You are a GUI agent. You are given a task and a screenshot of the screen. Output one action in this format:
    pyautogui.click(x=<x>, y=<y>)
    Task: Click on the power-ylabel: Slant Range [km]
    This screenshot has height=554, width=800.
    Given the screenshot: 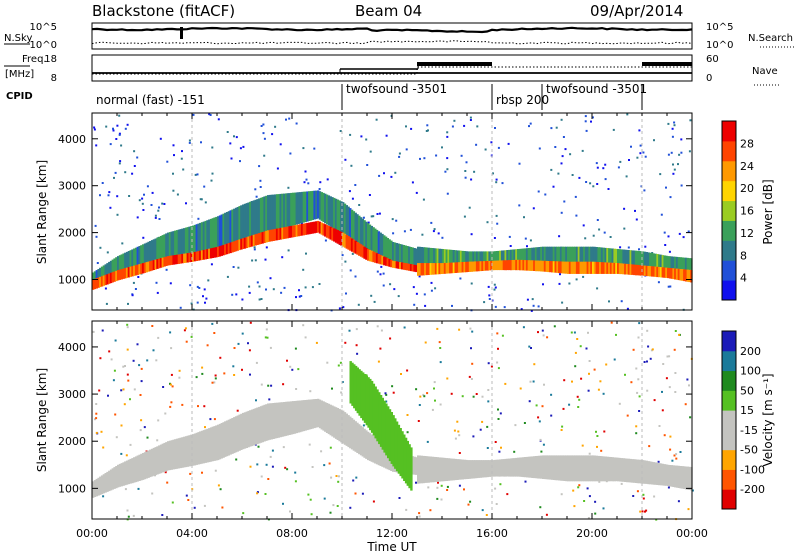 What is the action you would take?
    pyautogui.click(x=42, y=212)
    